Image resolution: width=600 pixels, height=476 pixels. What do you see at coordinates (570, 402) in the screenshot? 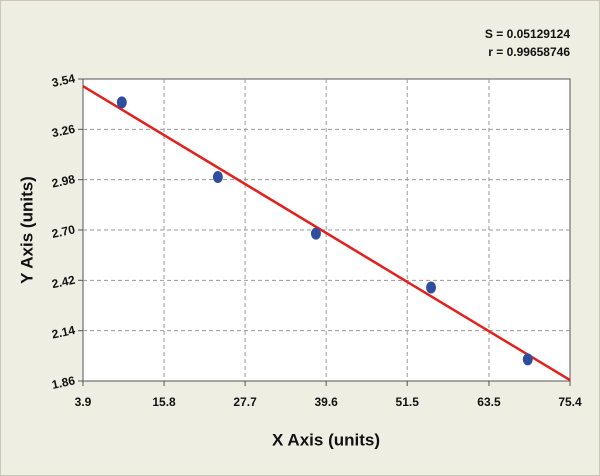
I see `x-tick-label: 75.4` at bounding box center [570, 402].